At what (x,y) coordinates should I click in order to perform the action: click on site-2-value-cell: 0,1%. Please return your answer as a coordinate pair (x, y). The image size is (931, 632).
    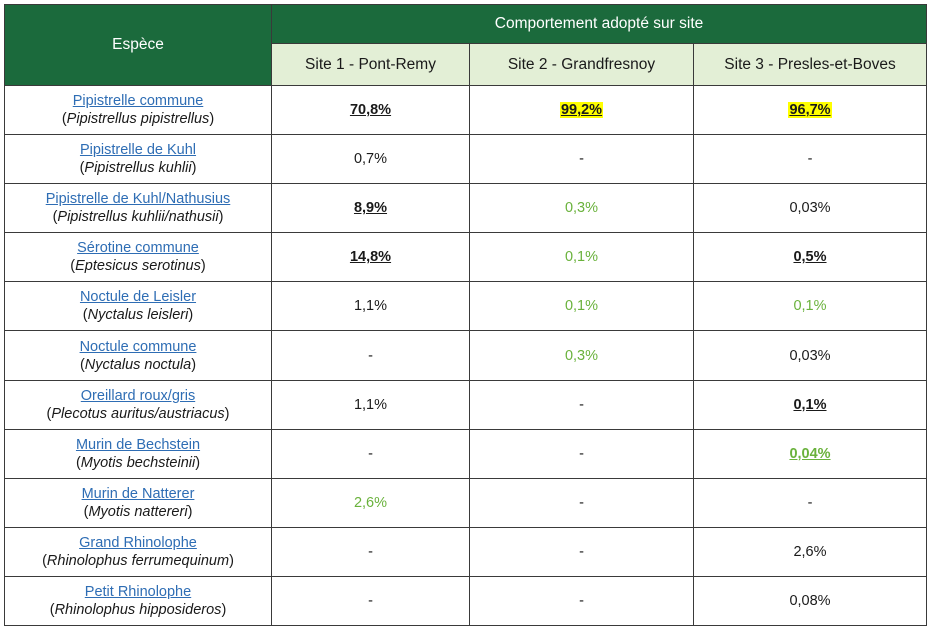
    Looking at the image, I should click on (581, 306).